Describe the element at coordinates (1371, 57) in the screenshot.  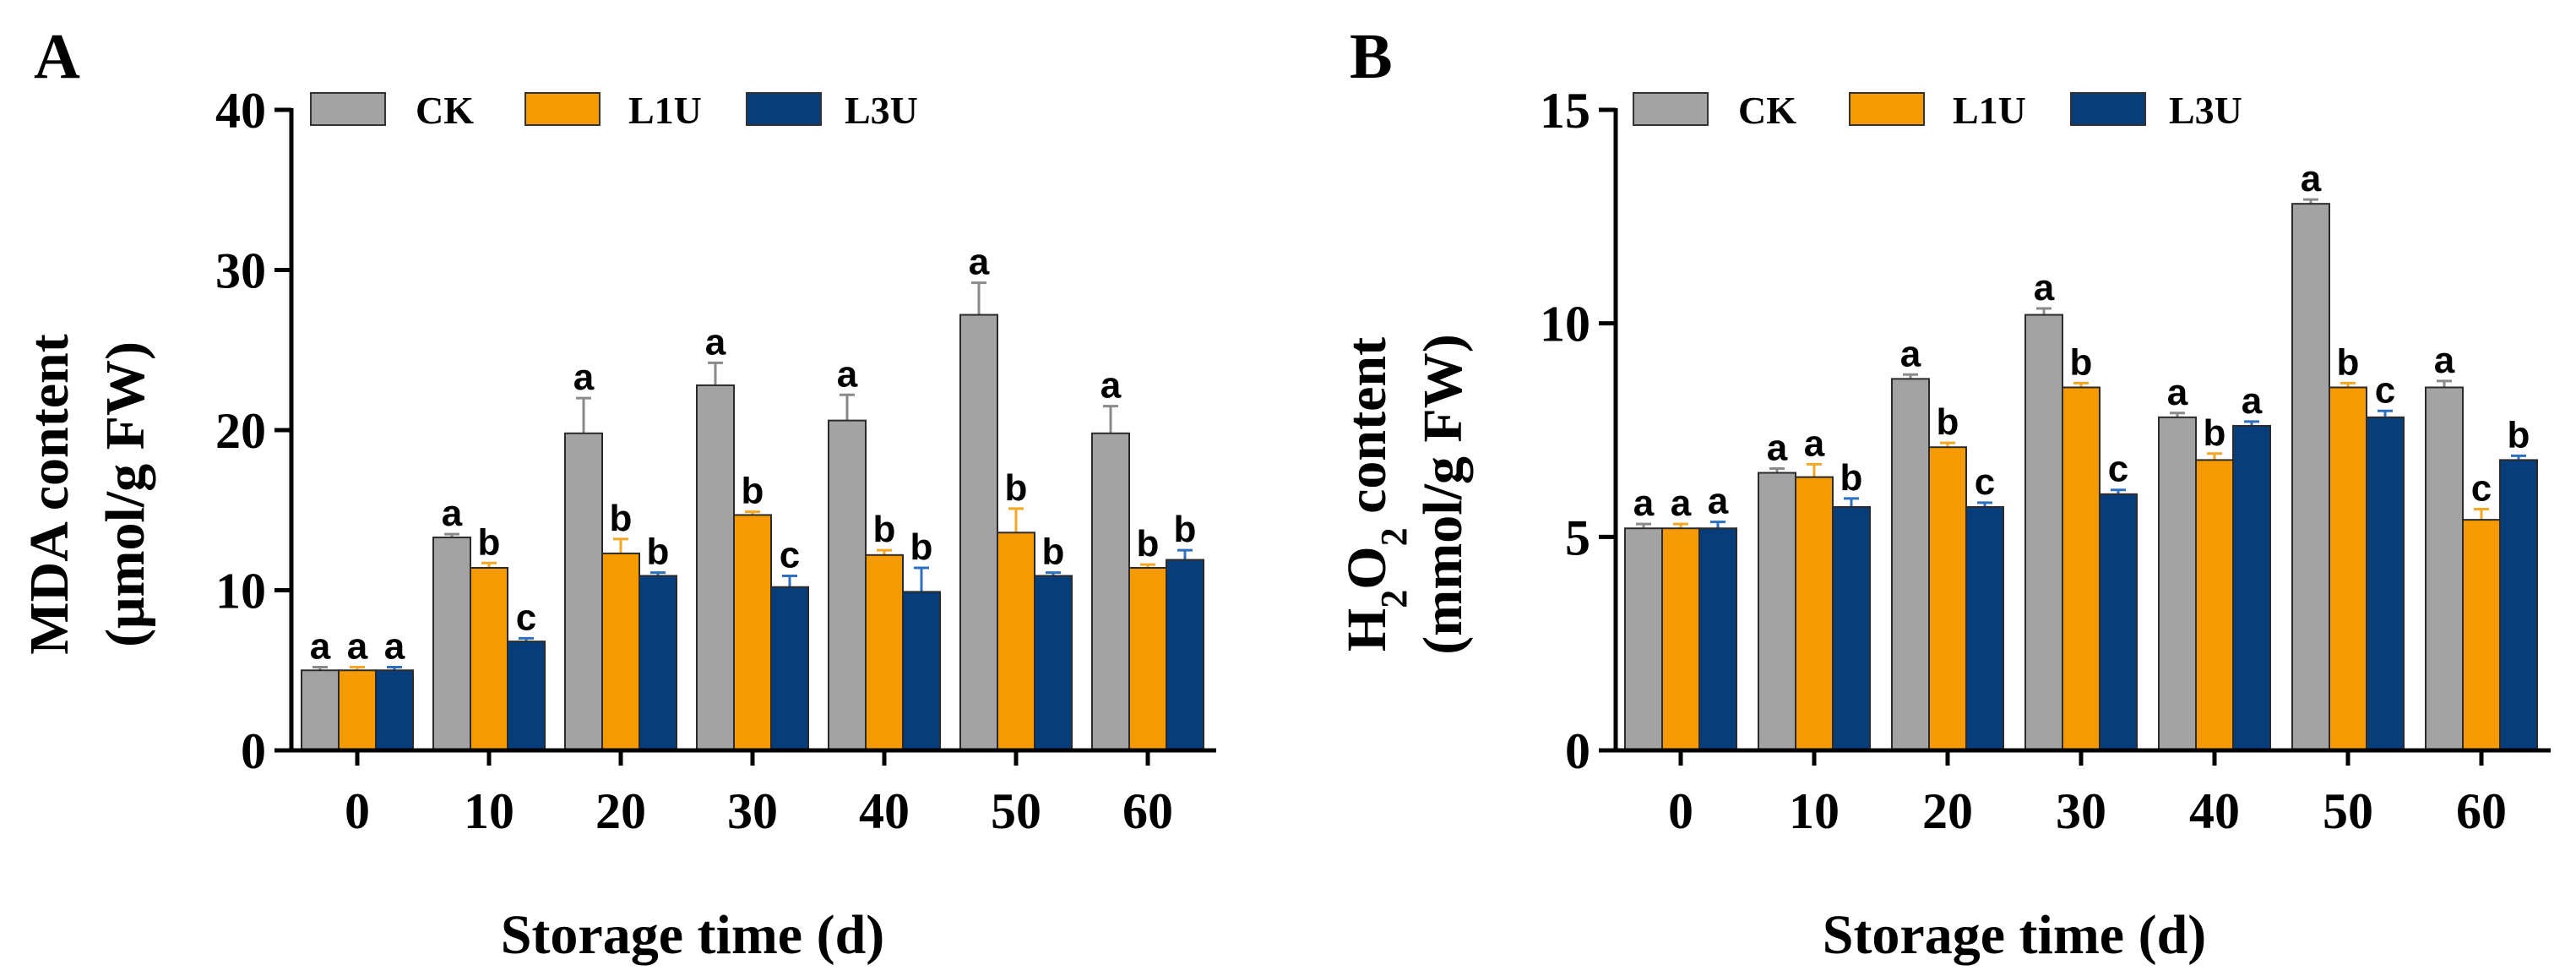
I see `panel-b-letter: B` at that location.